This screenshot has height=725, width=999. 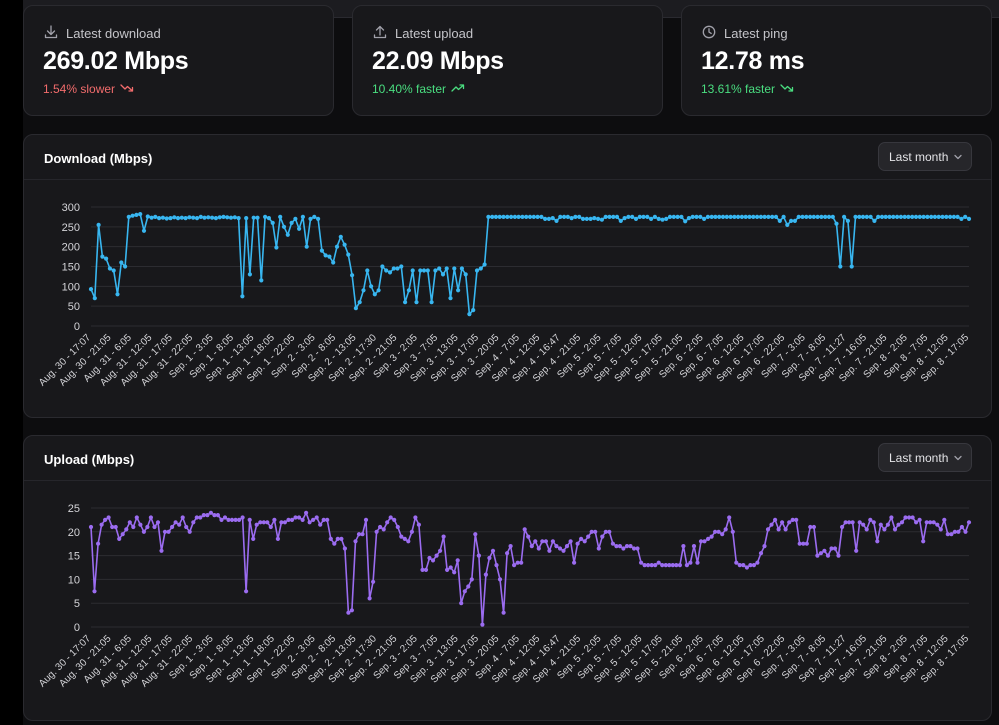 What do you see at coordinates (507, 60) in the screenshot?
I see `latest-upload-card: Latest upload 22.09 Mbps 10.40% faster` at bounding box center [507, 60].